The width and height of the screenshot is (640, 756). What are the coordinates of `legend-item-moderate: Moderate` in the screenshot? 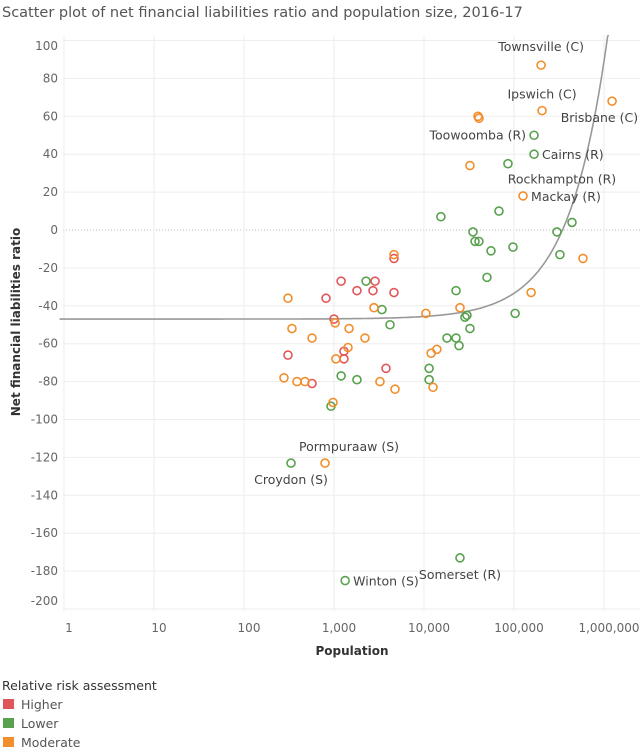 It's located at (42, 742).